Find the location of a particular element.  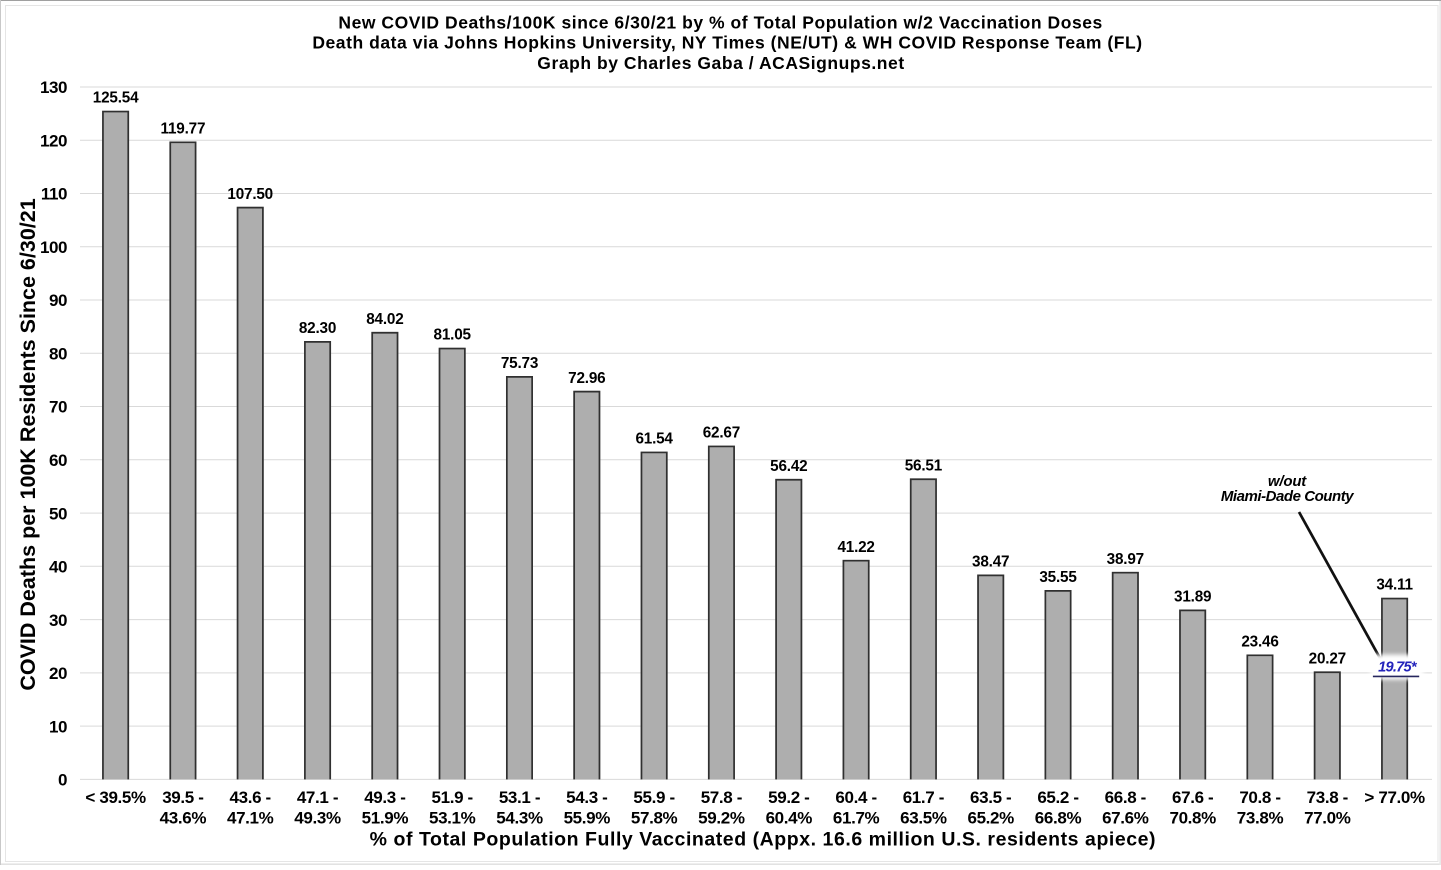

svg-text: 110 is located at coordinates (54, 194).